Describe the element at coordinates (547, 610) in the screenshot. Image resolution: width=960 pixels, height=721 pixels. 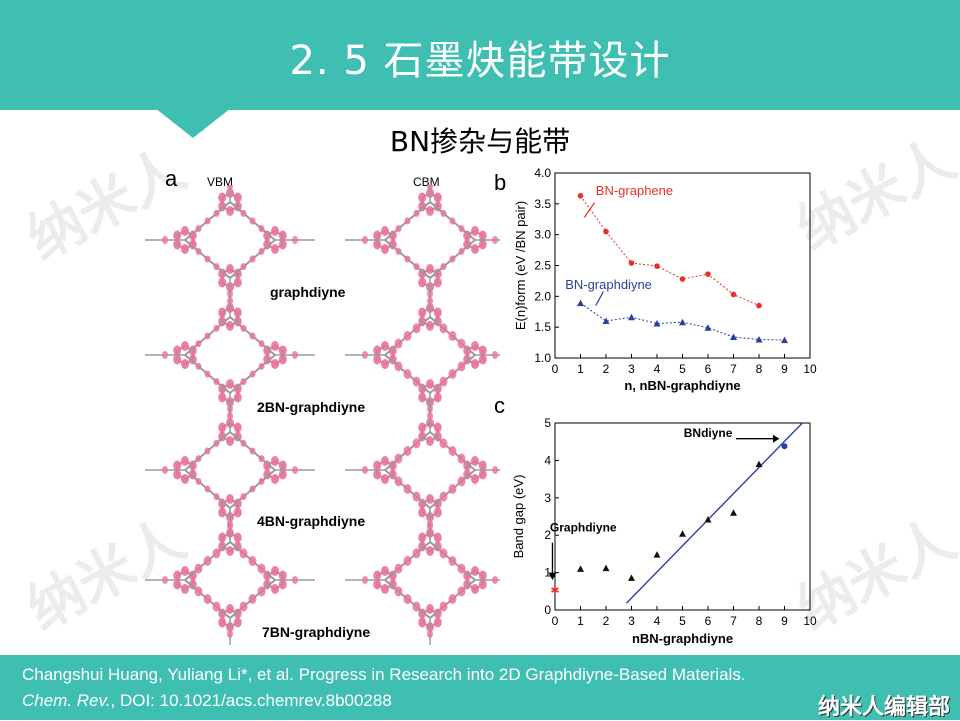
I see `y-tick-label: 0` at that location.